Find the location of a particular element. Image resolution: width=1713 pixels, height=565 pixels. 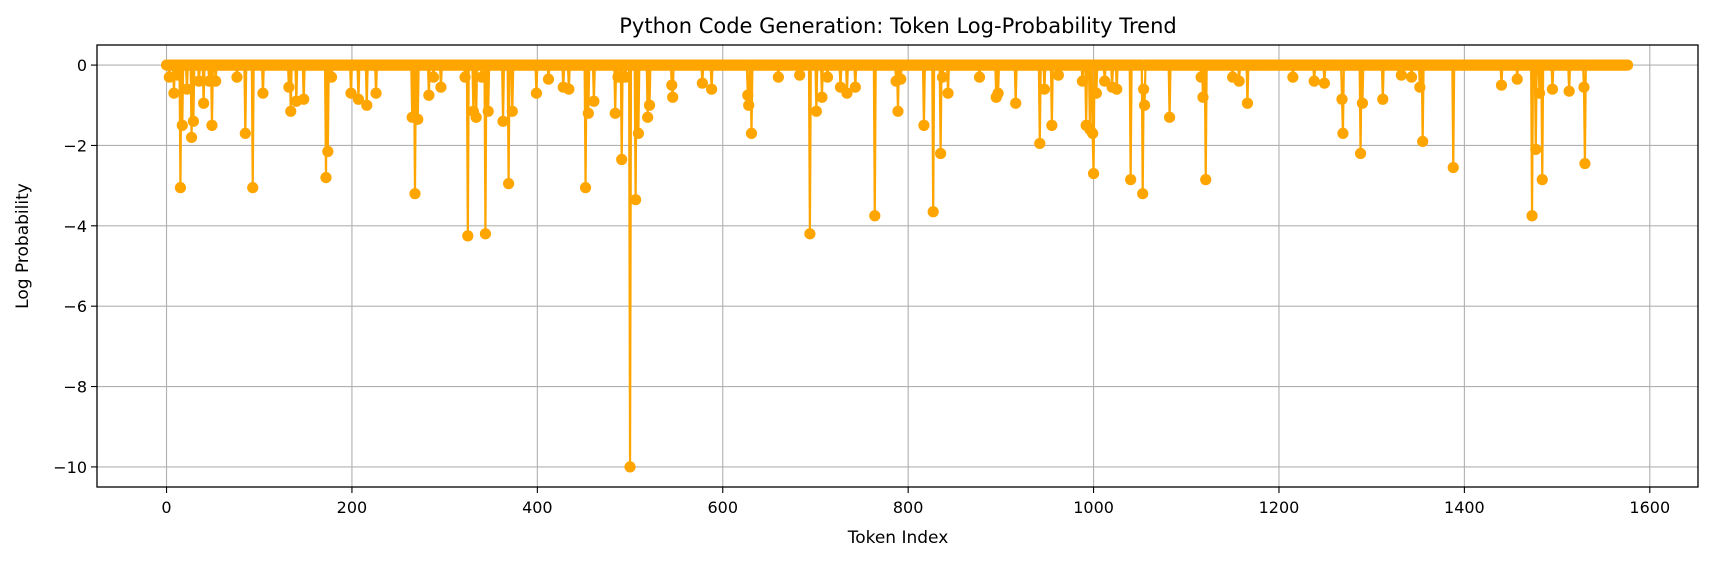

y-tick-label: −6 is located at coordinates (75, 306).